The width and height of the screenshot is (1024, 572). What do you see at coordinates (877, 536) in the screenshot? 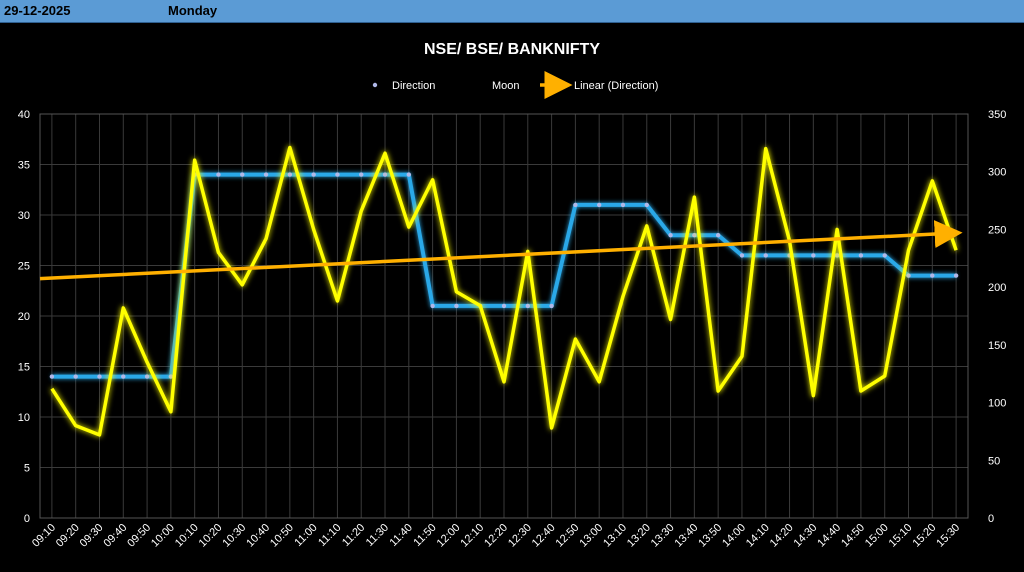
I see `x-tick-label: 15:00` at bounding box center [877, 536].